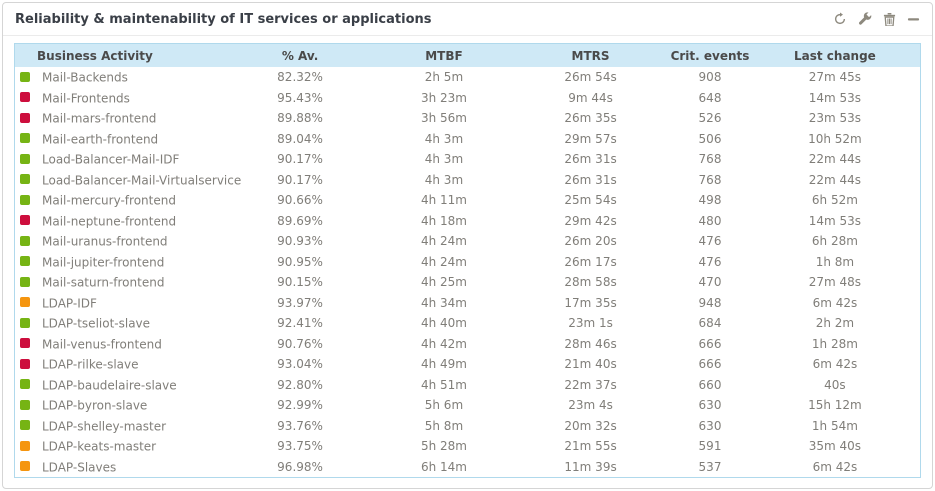 The width and height of the screenshot is (935, 491). Describe the element at coordinates (119, 426) in the screenshot. I see `business-activity-cell: LDAP-shelley-master` at that location.